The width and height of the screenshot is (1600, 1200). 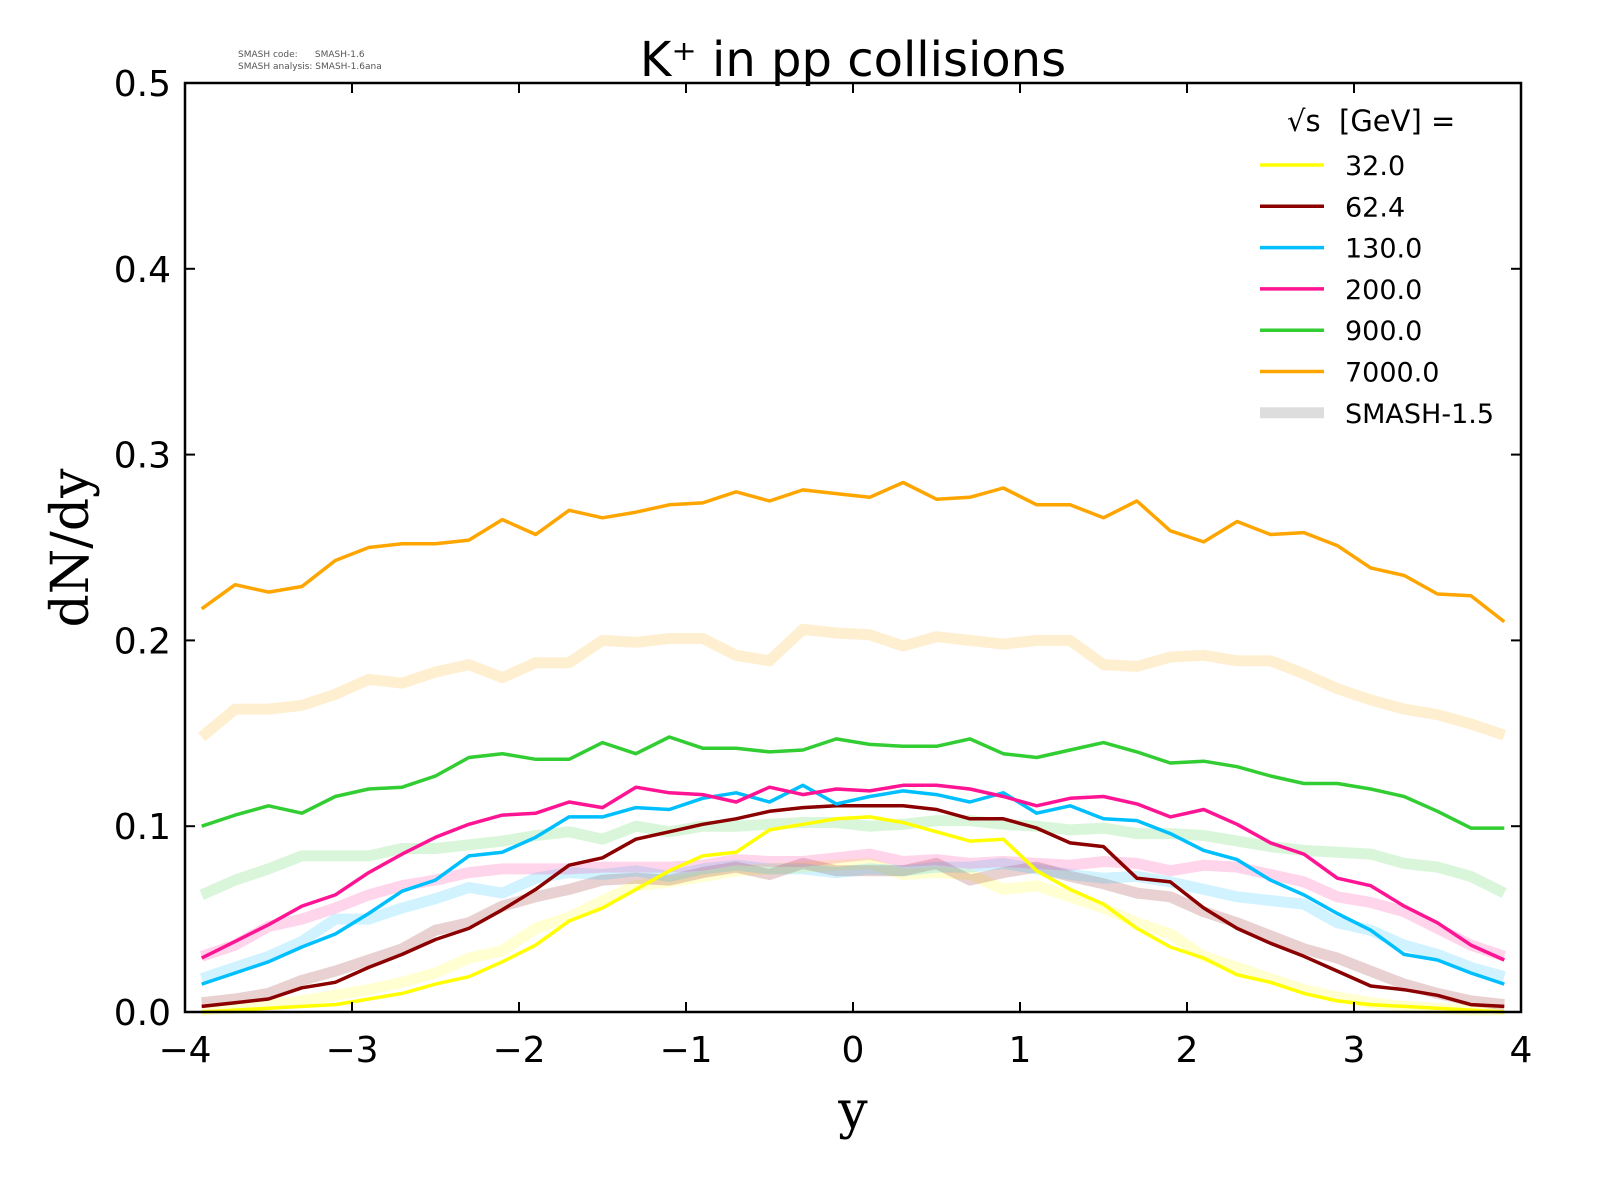 I want to click on series-line-32.0, so click(x=853, y=914).